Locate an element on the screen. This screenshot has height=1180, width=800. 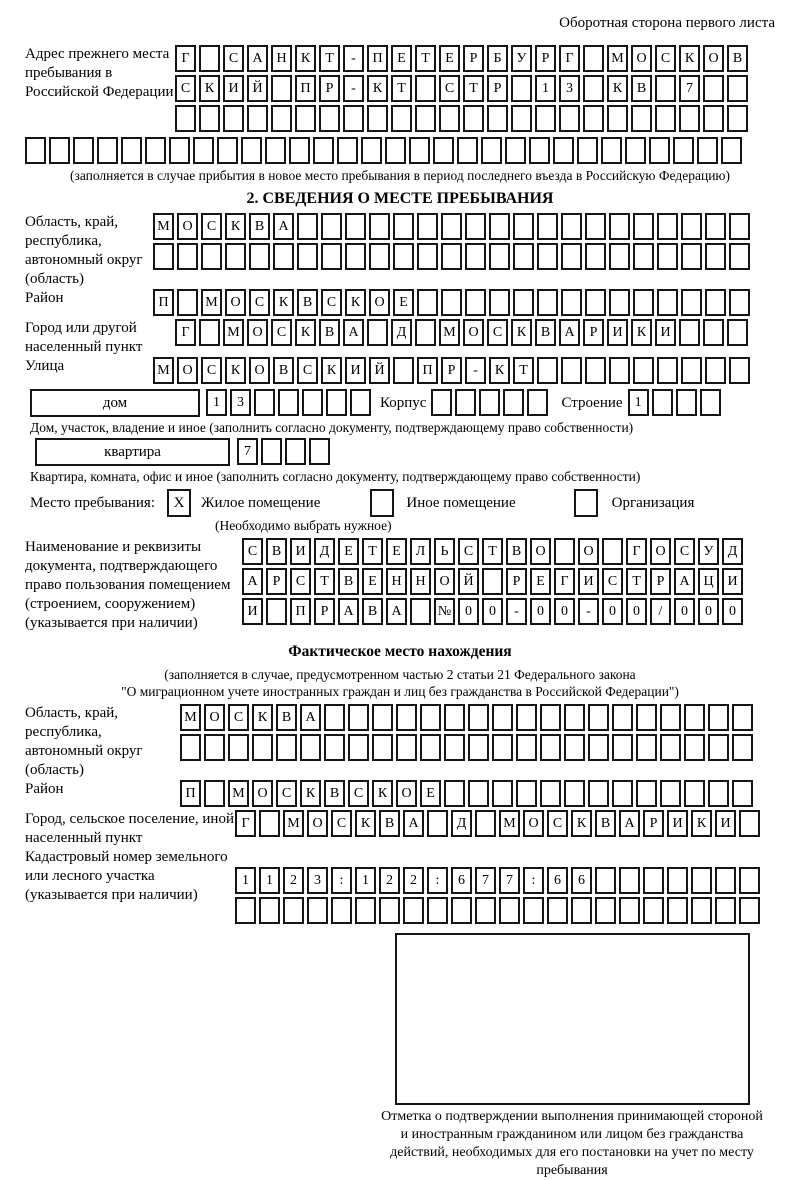
grid-cell: Б is located at coordinates (497, 58).